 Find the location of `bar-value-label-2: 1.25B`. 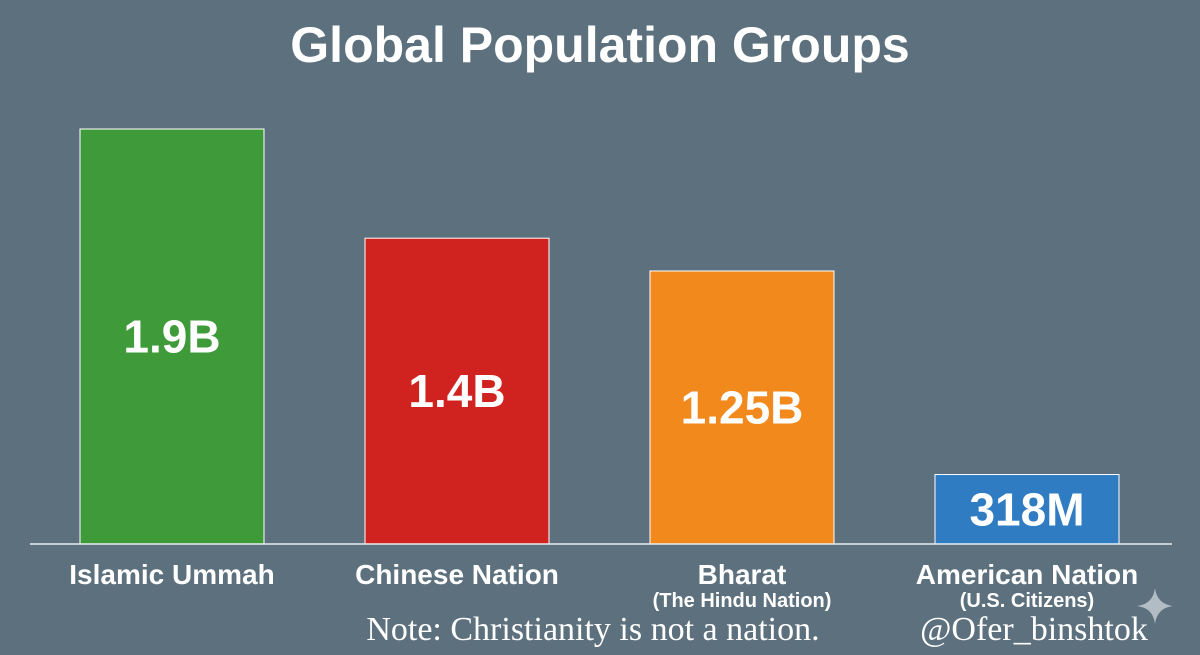

bar-value-label-2: 1.25B is located at coordinates (742, 407).